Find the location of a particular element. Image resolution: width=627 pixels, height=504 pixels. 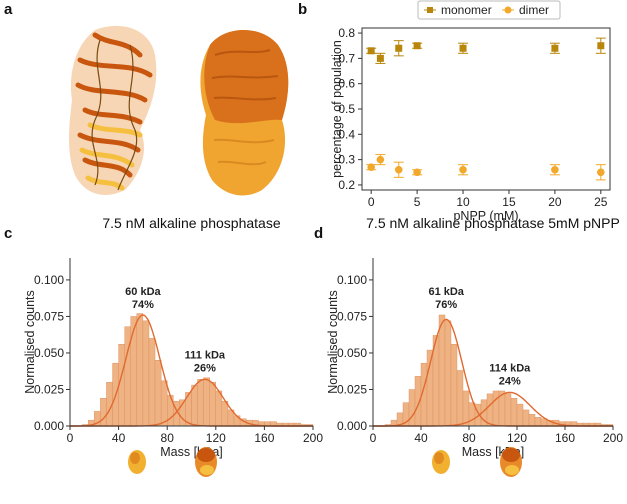

dimer-icon-c is located at coordinates (206, 462).